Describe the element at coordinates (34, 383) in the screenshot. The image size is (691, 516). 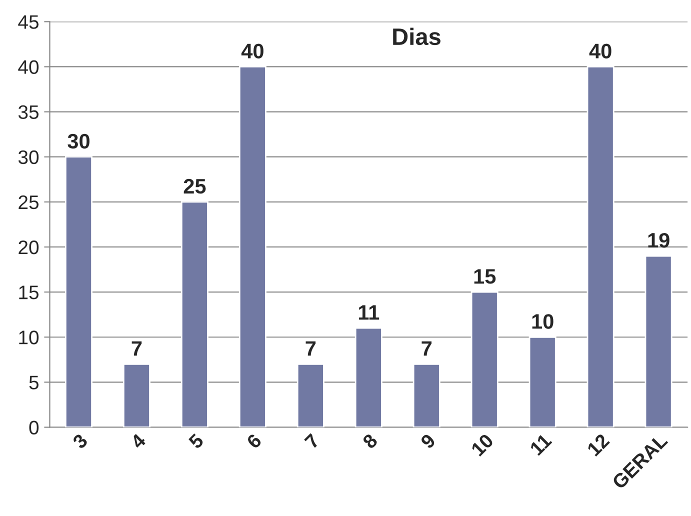
I see `y-tick-label: 5` at that location.